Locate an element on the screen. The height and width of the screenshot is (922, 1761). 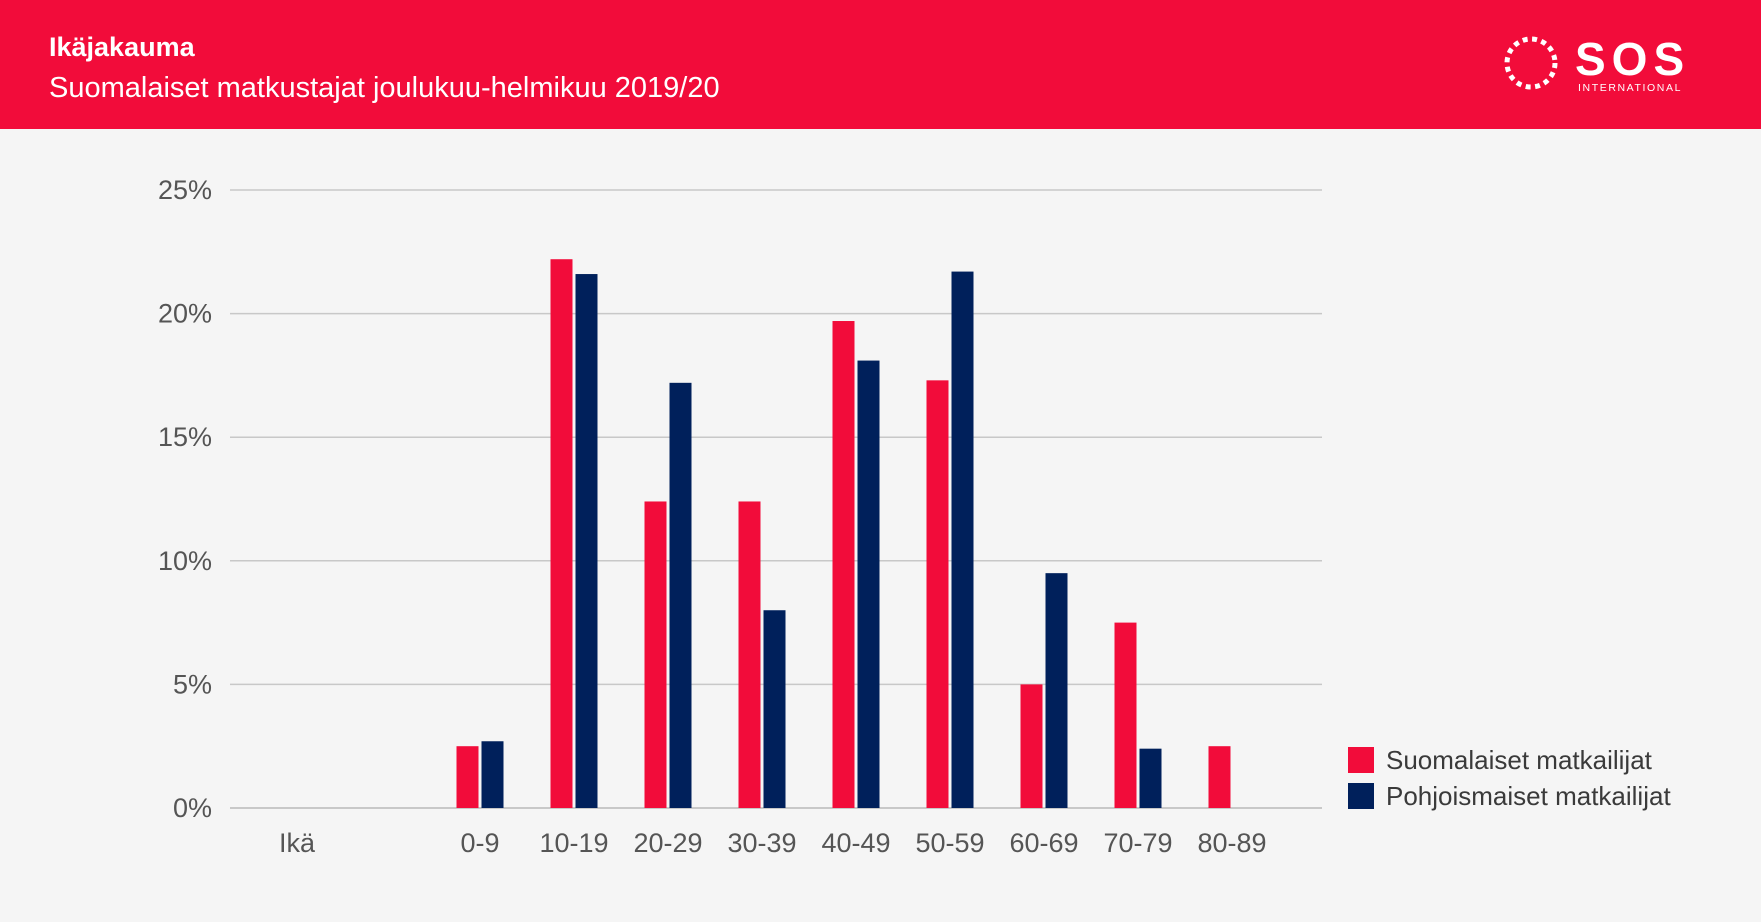
y-tick-label: 0% is located at coordinates (192, 808).